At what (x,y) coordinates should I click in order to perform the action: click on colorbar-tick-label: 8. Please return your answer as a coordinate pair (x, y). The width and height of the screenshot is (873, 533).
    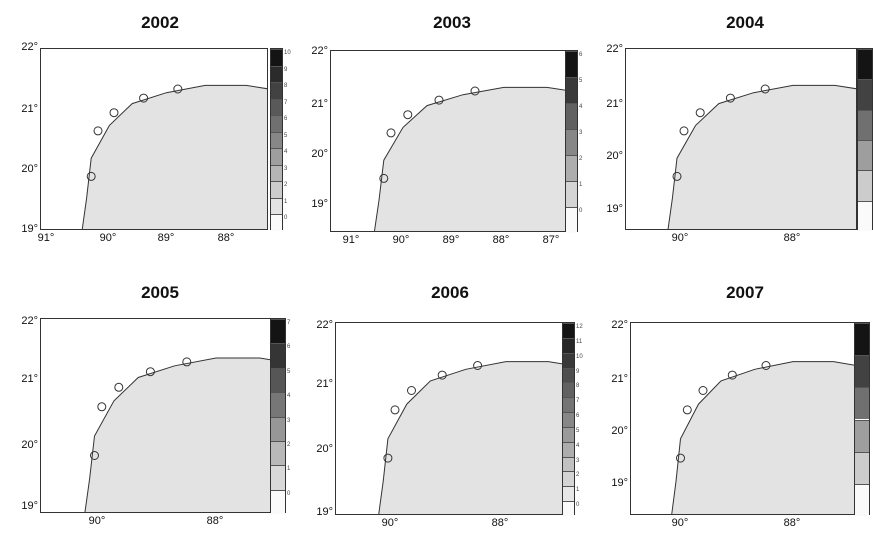
    Looking at the image, I should click on (578, 386).